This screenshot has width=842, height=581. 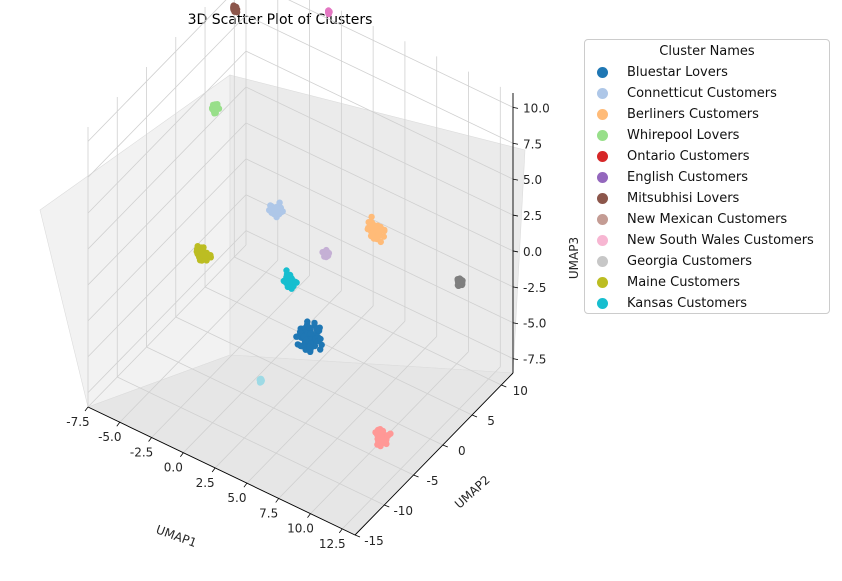 I want to click on x-tick-label: 5.0, so click(x=236, y=498).